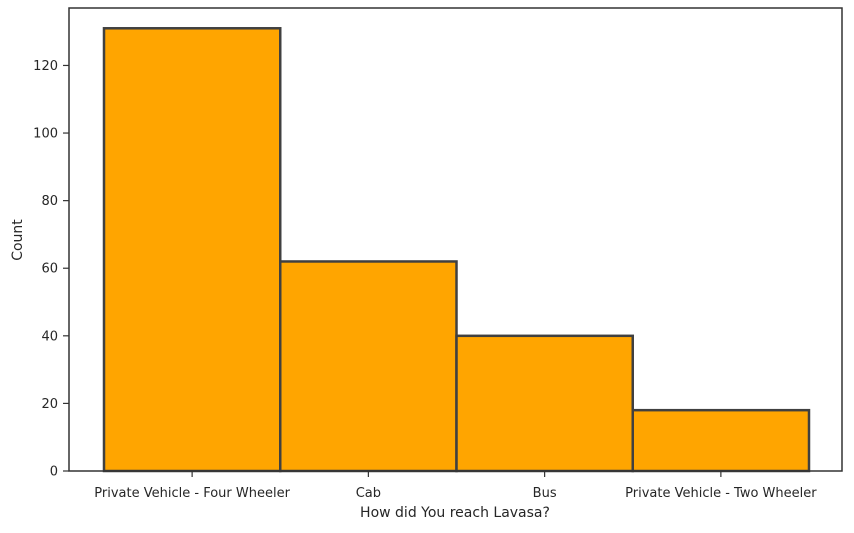  What do you see at coordinates (545, 493) in the screenshot?
I see `x-tick-label: Bus` at bounding box center [545, 493].